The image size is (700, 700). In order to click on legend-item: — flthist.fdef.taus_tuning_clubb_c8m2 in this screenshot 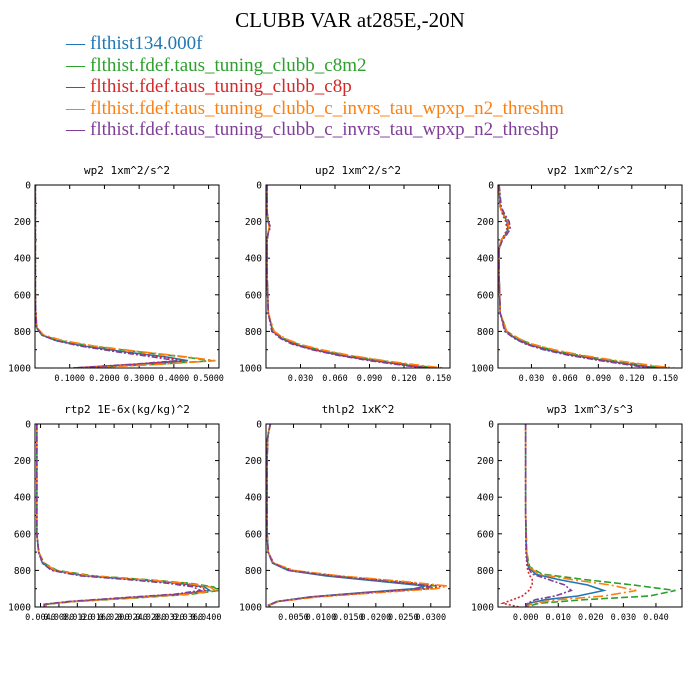, I will do `click(315, 66)`.